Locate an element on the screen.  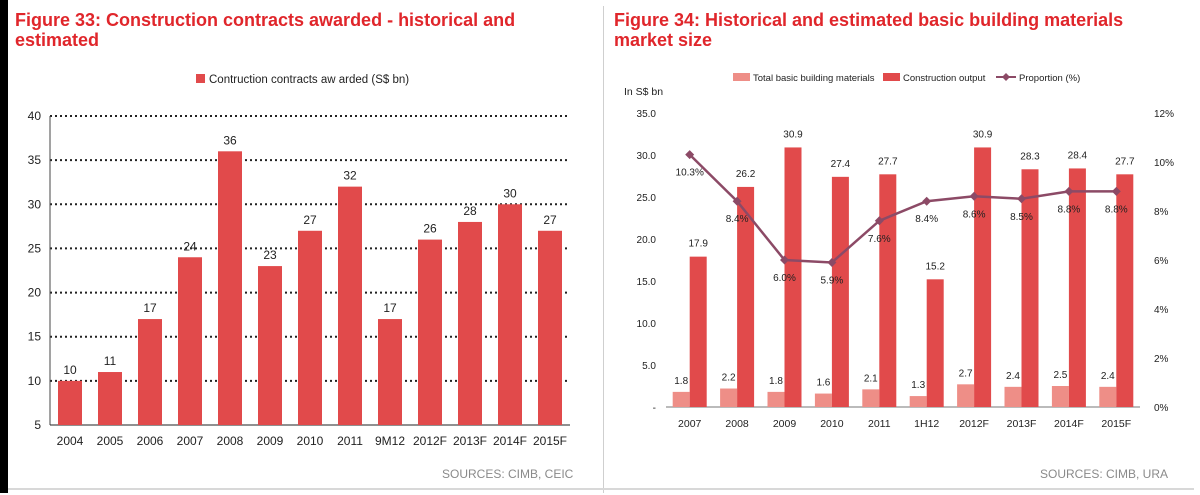
y-tick-label: 20 is located at coordinates (35, 293).